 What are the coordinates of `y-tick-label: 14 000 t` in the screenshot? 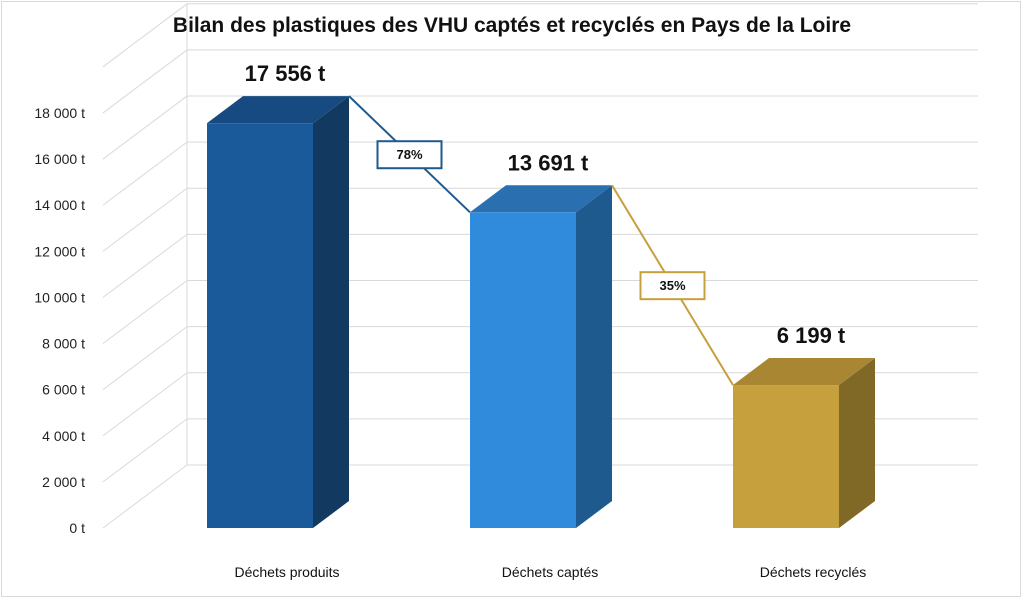 It's located at (59, 205).